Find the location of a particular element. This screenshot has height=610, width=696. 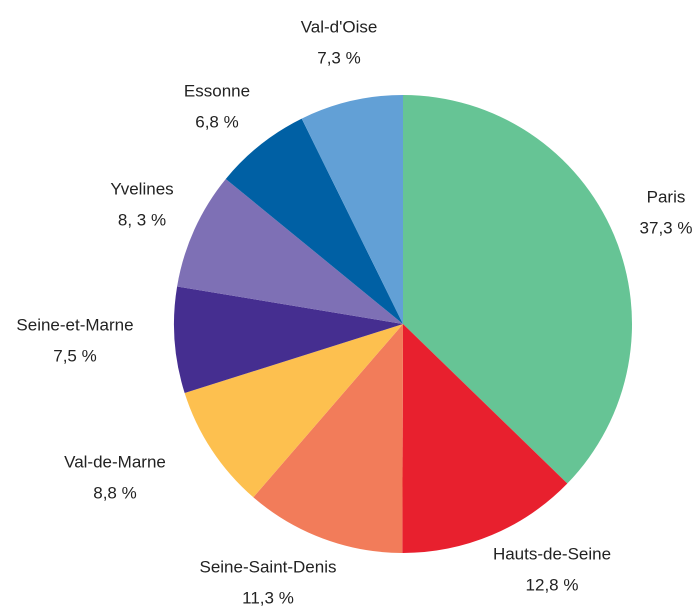

slice-label: Yvelines is located at coordinates (141, 188).